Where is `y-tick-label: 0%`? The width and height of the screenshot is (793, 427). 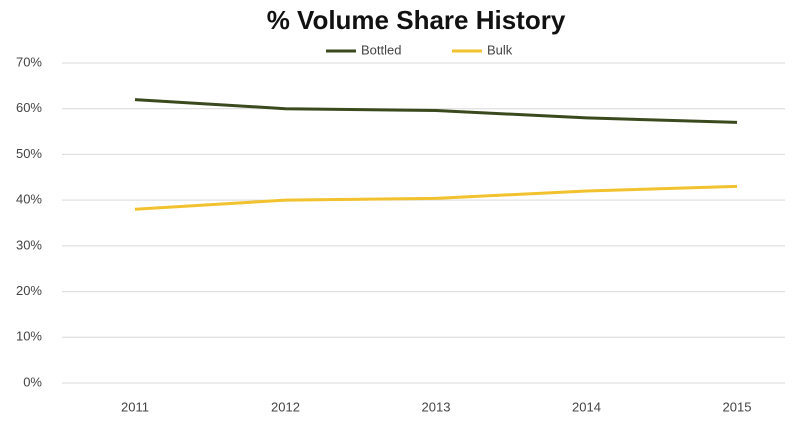 y-tick-label: 0% is located at coordinates (32, 381).